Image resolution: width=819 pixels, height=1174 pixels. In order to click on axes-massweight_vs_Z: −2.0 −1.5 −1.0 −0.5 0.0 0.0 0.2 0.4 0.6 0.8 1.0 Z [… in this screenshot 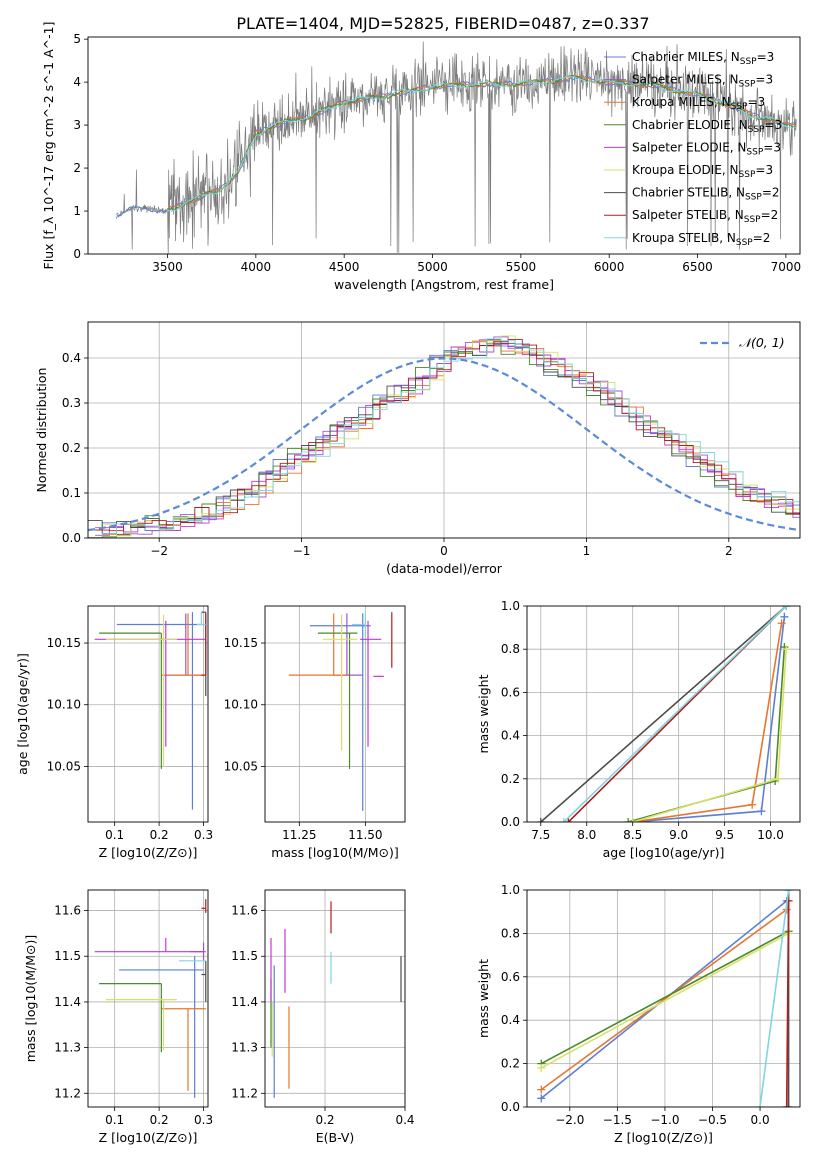, I will do `click(638, 1014)`.